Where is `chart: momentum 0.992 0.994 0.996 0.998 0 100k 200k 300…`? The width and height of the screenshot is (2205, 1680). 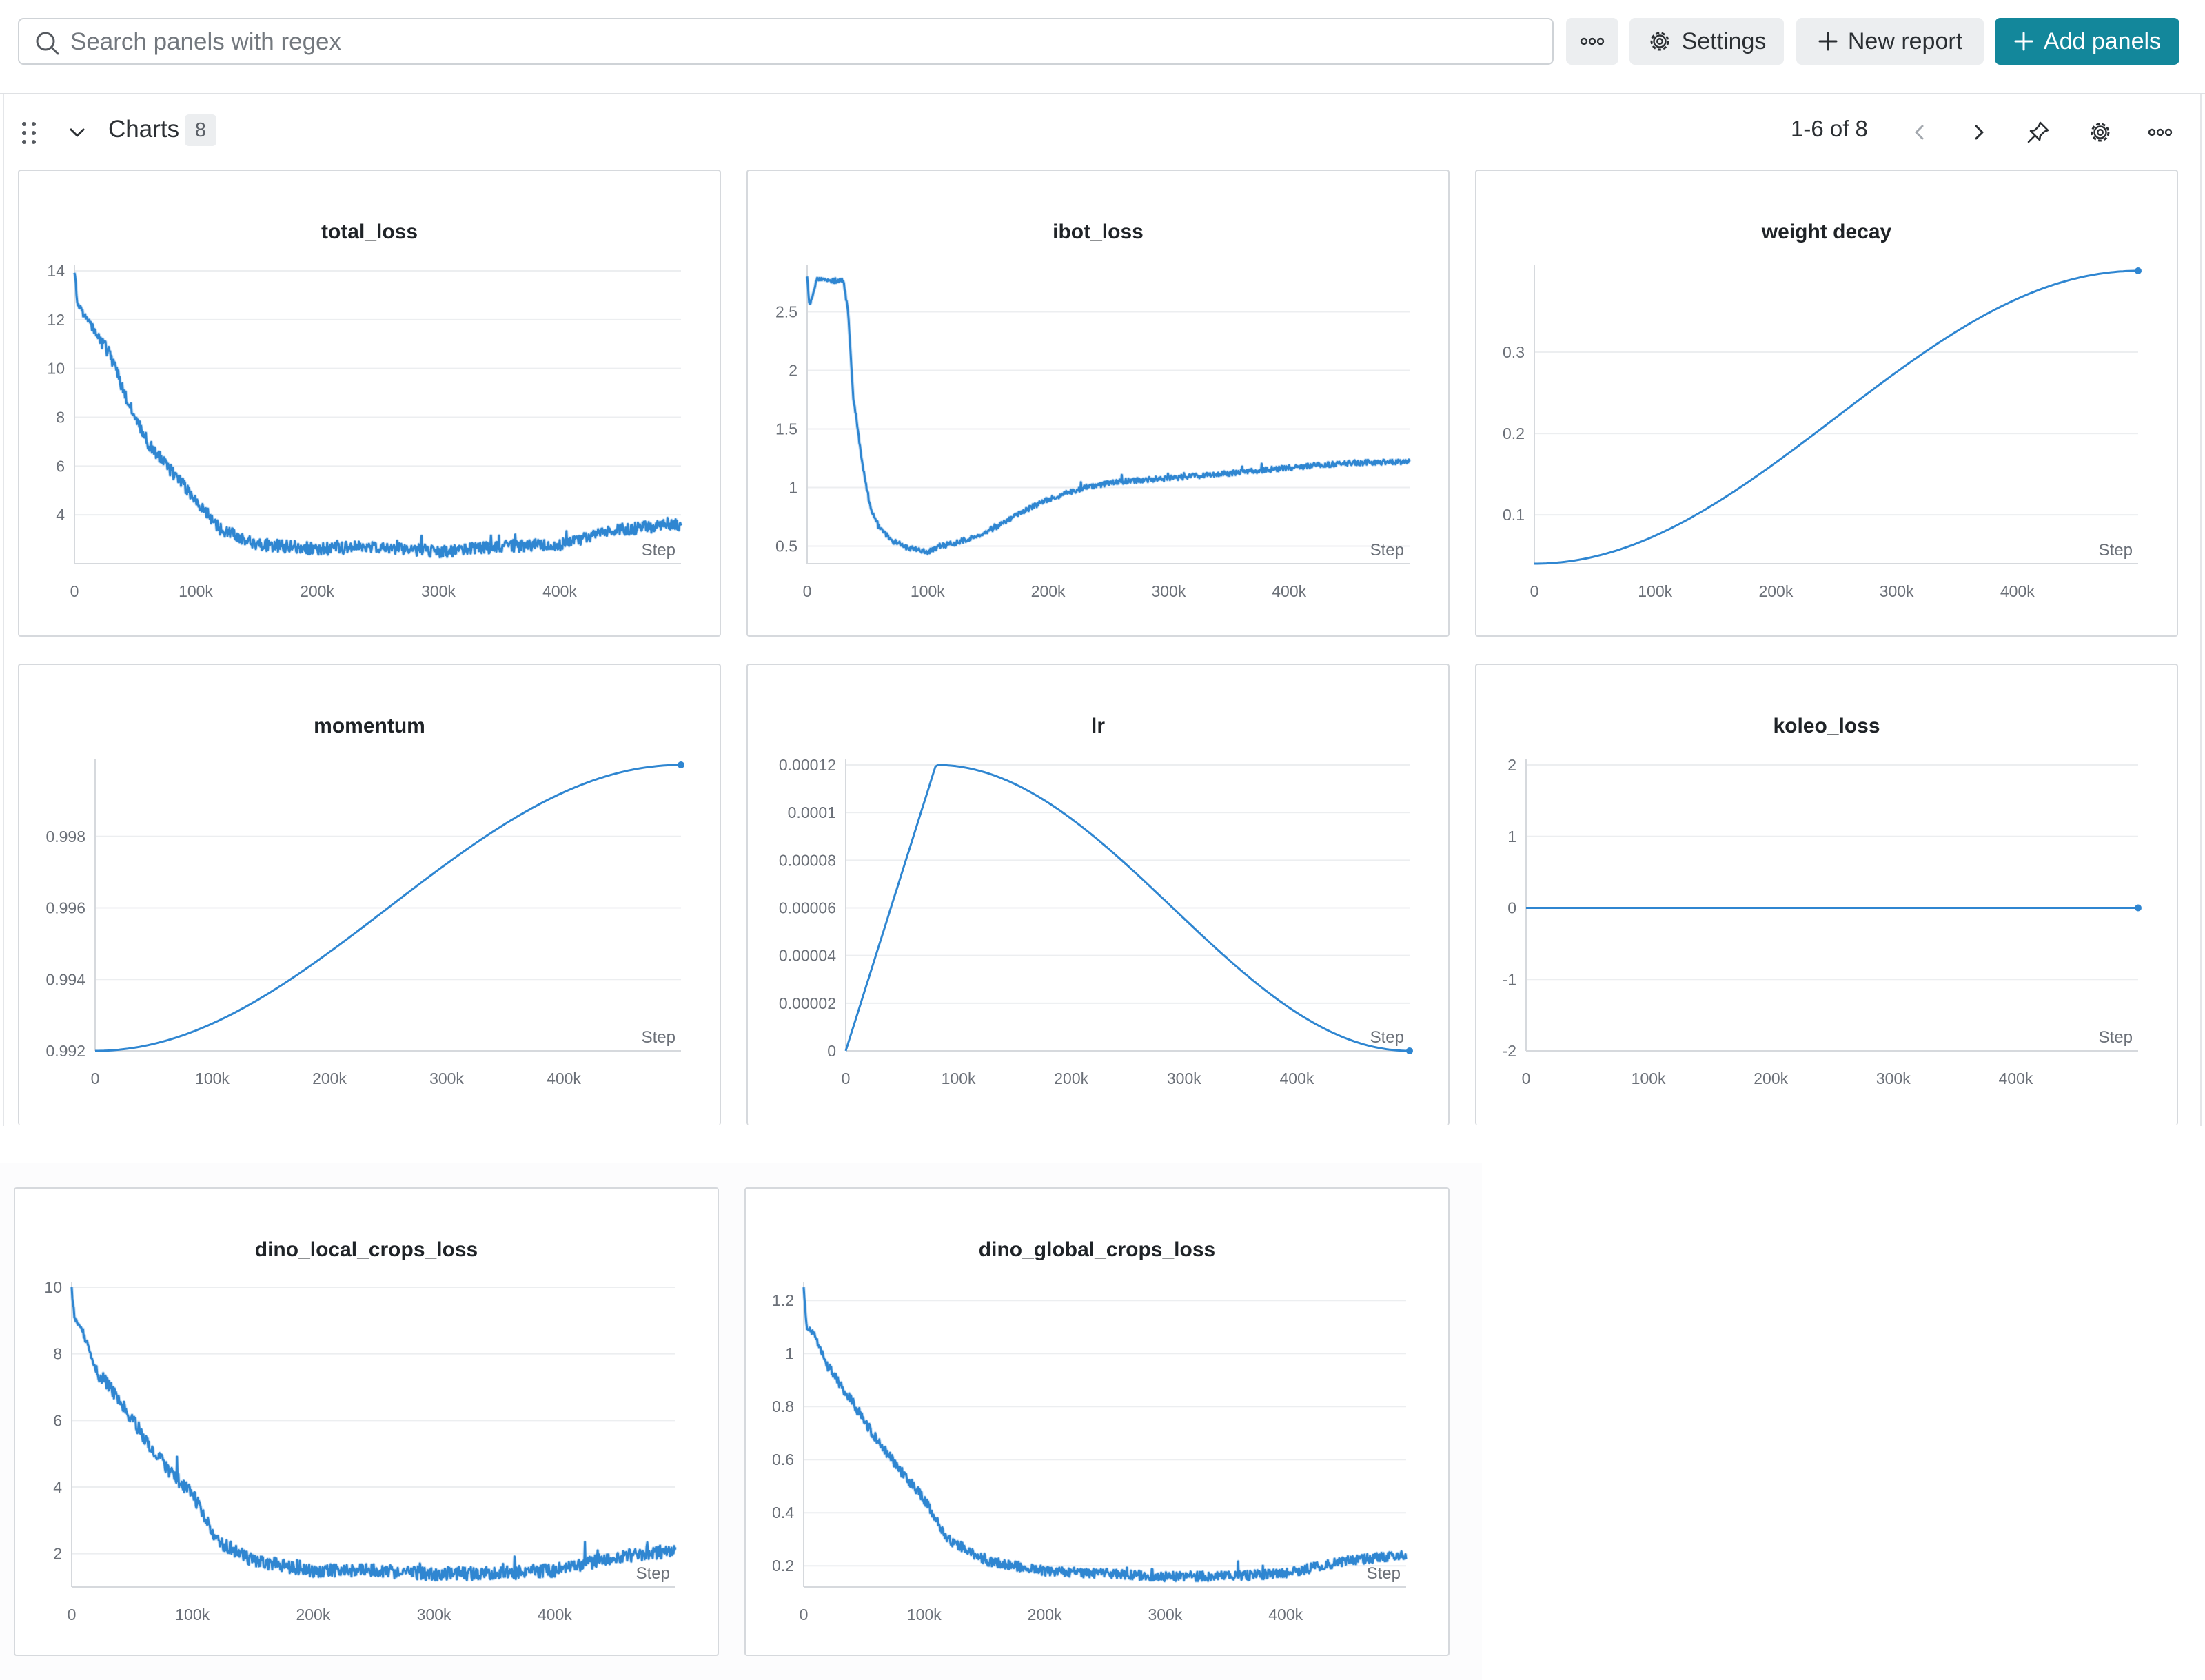
chart: momentum 0.992 0.994 0.996 0.998 0 100k 200k 300… is located at coordinates (364, 901).